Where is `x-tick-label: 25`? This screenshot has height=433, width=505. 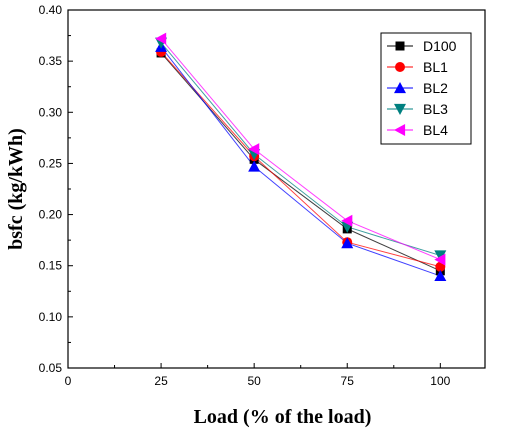 x-tick-label: 25 is located at coordinates (161, 381).